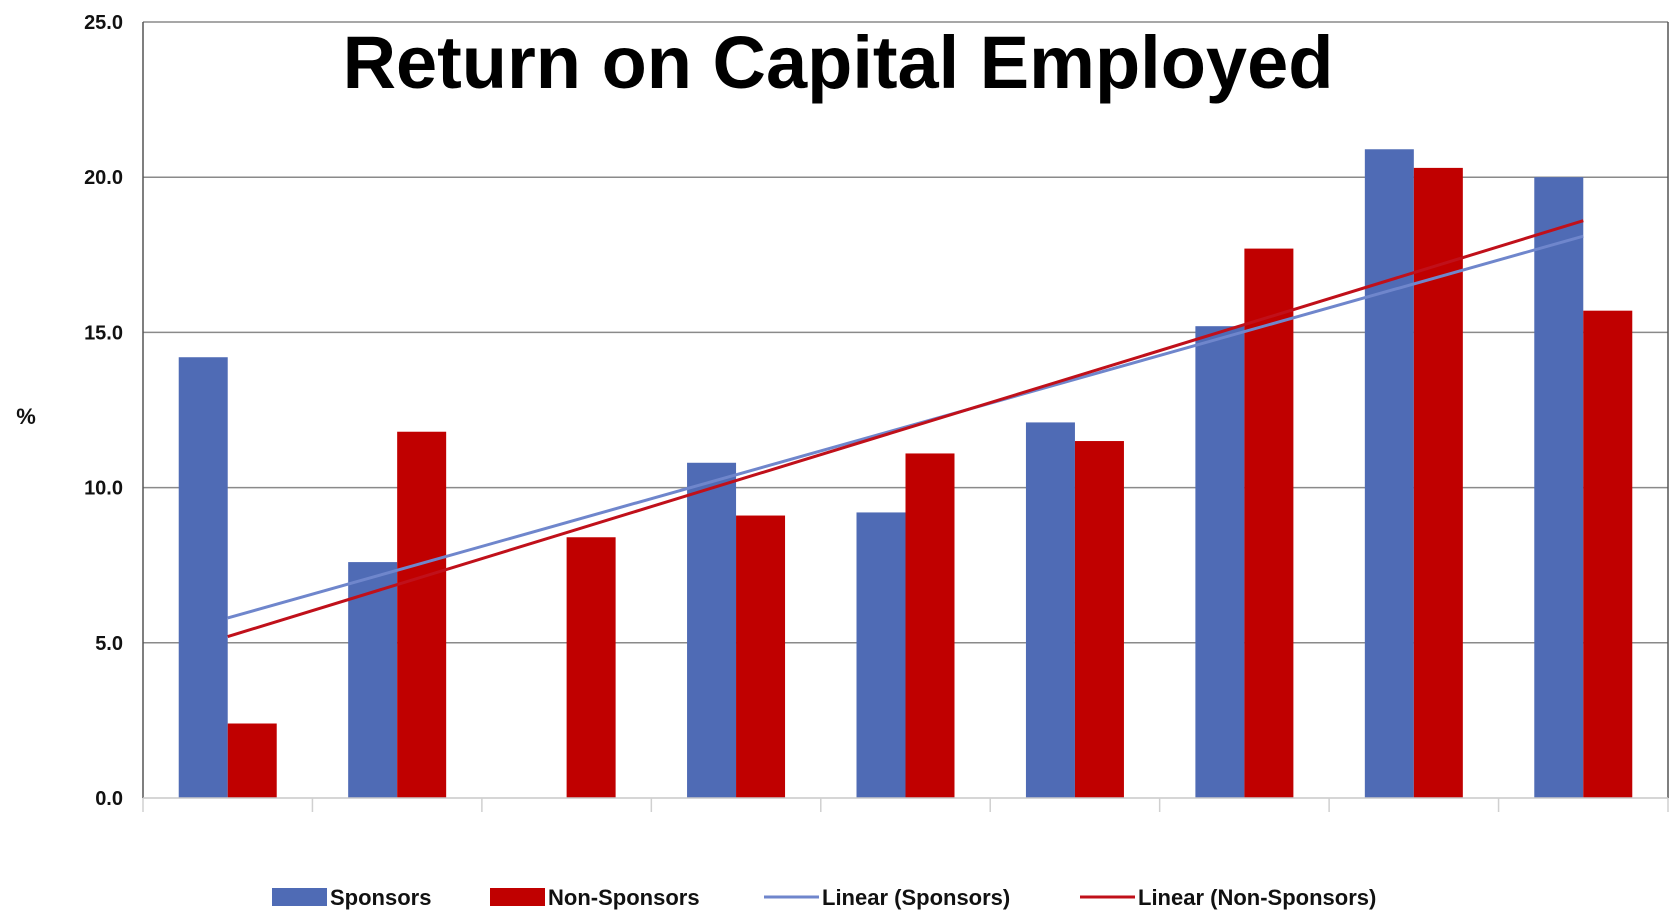  Describe the element at coordinates (624, 897) in the screenshot. I see `legend-label: Non-Sponsors` at that location.